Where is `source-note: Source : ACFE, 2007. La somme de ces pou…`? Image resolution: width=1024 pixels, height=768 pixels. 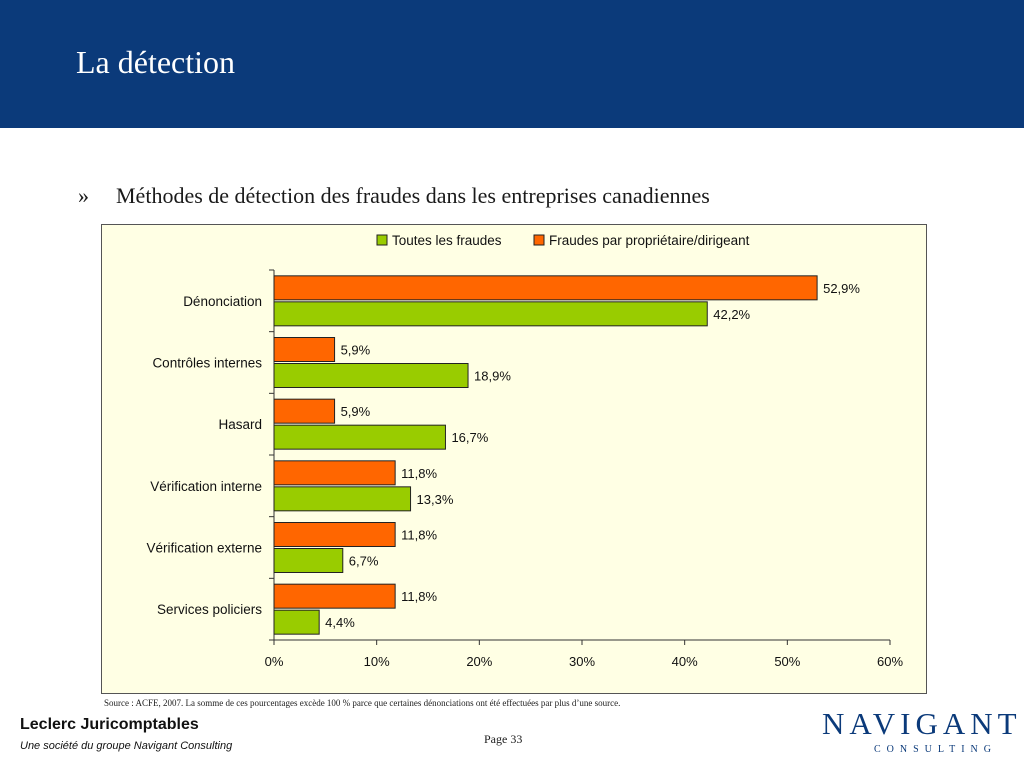 source-note: Source : ACFE, 2007. La somme de ces pou… is located at coordinates (362, 703).